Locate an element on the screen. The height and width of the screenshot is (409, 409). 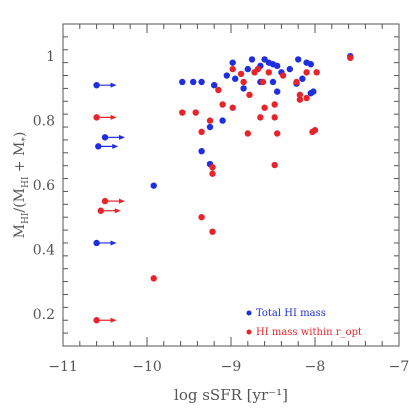
legend-marker-hi-ropt is located at coordinates (249, 332).